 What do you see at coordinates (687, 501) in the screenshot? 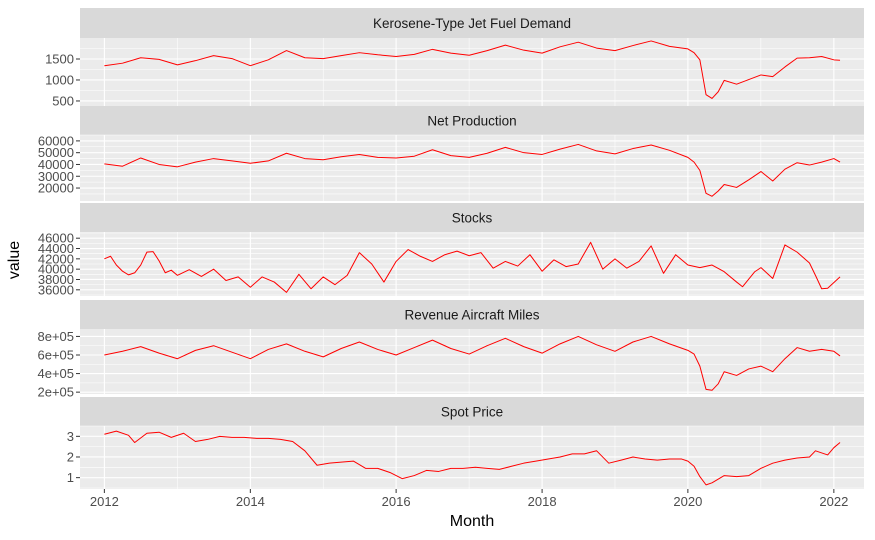
I see `x-tick-label: 2020` at bounding box center [687, 501].